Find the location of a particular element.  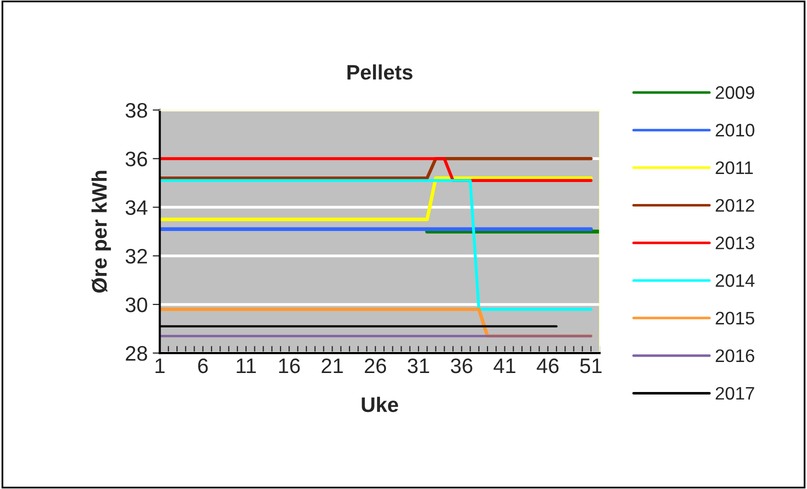

legend-label: 2017 is located at coordinates (735, 393).